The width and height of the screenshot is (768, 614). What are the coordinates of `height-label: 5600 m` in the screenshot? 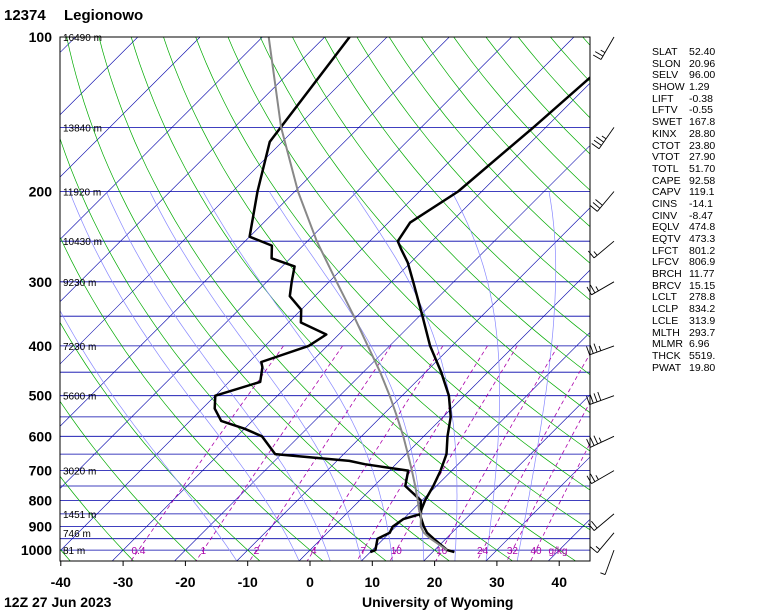 It's located at (79, 397).